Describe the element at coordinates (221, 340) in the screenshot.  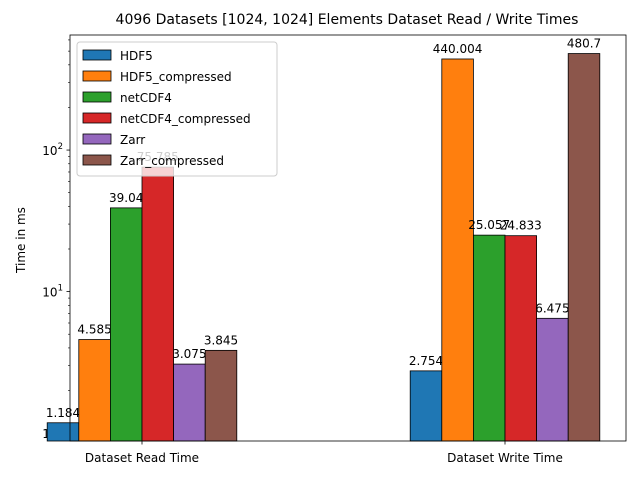
I see `data-label: 3.845` at that location.